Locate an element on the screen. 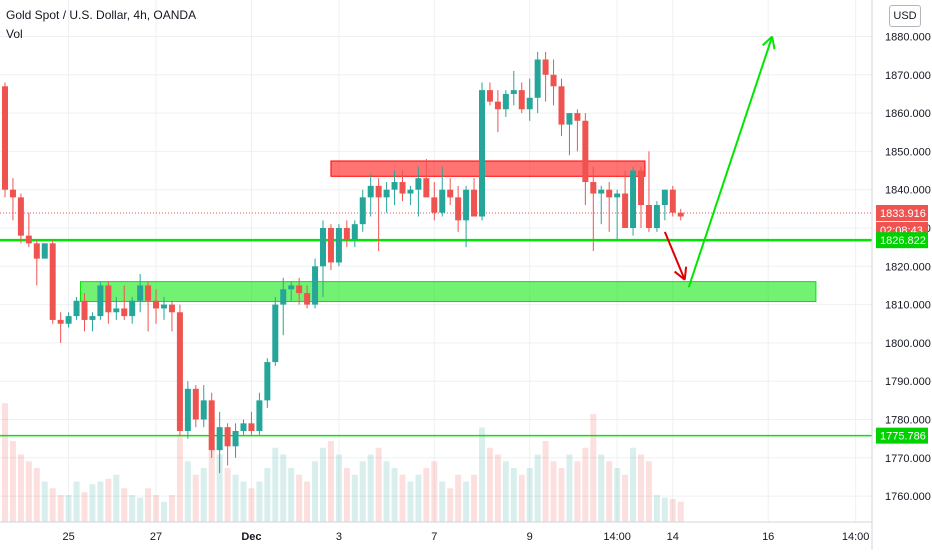  x-tick-label: 3 is located at coordinates (339, 537).